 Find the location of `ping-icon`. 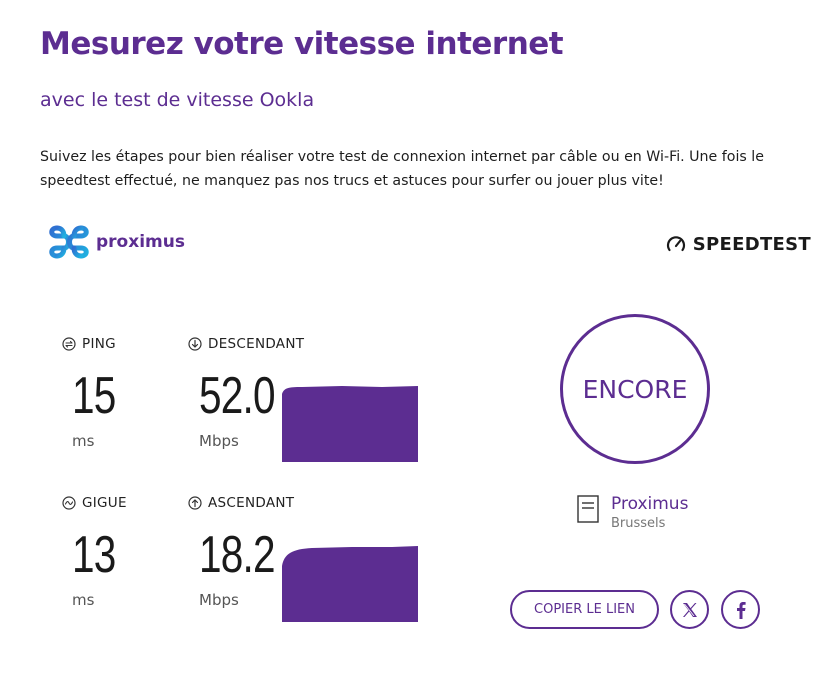

ping-icon is located at coordinates (69, 344).